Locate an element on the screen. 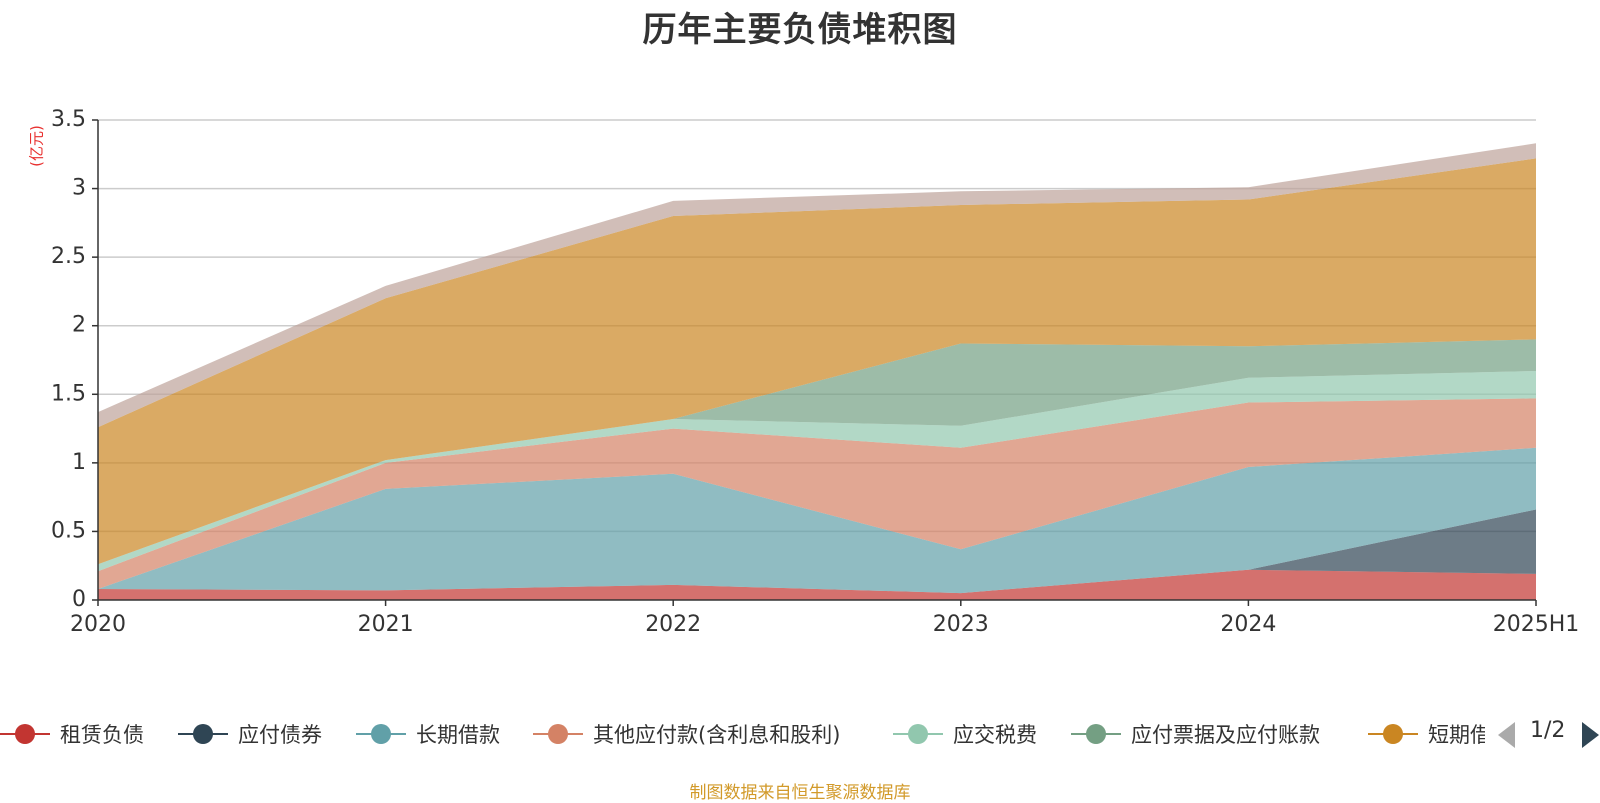 The height and width of the screenshot is (803, 1600). legend-label: 应付票据及应付账款 is located at coordinates (1225, 735).